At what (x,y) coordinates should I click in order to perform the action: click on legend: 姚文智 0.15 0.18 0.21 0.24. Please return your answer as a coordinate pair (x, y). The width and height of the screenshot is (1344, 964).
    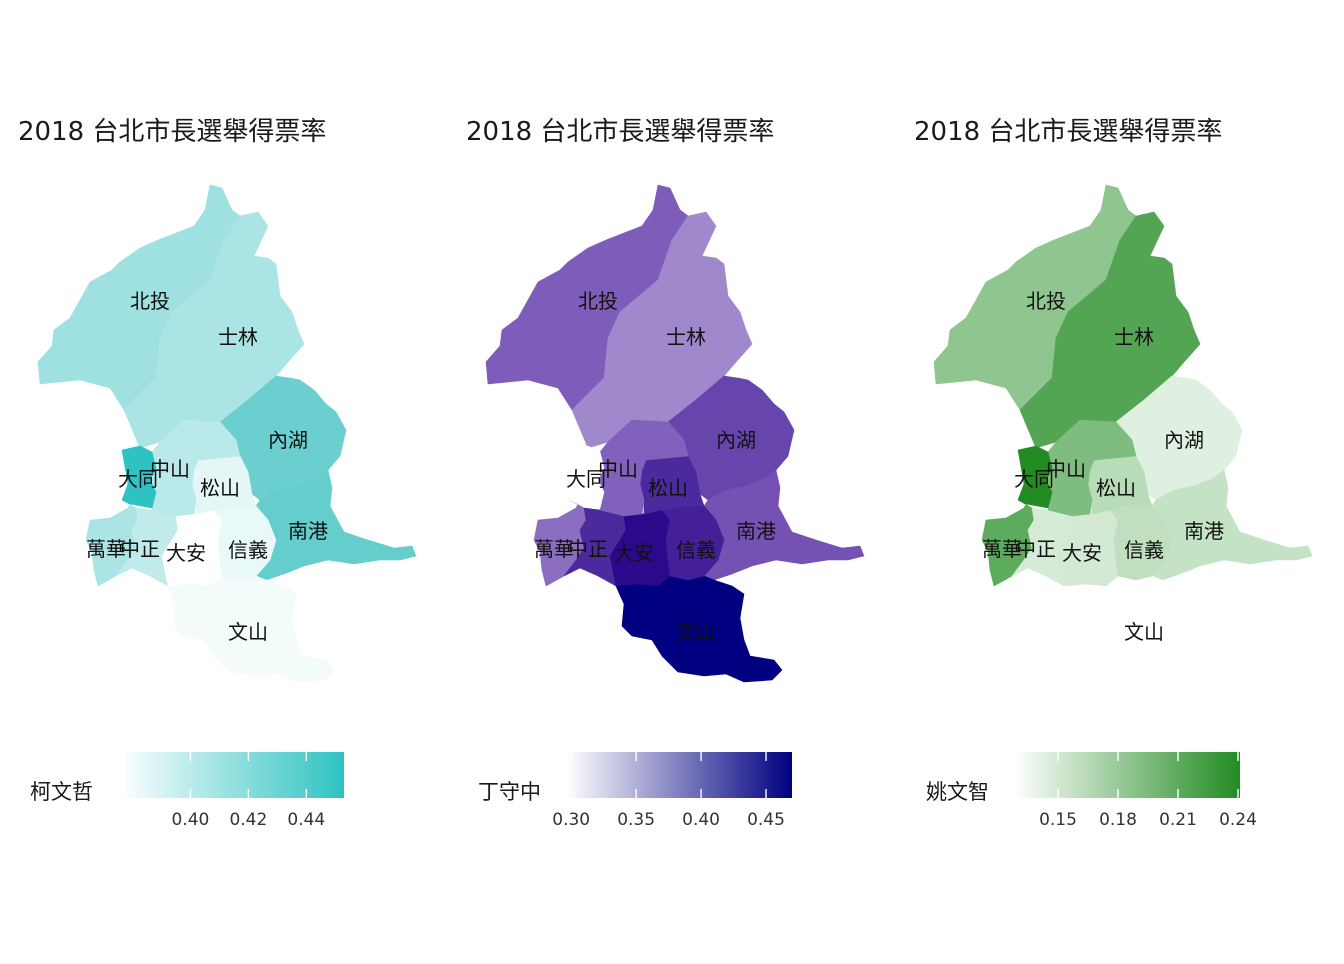
    Looking at the image, I should click on (1091, 791).